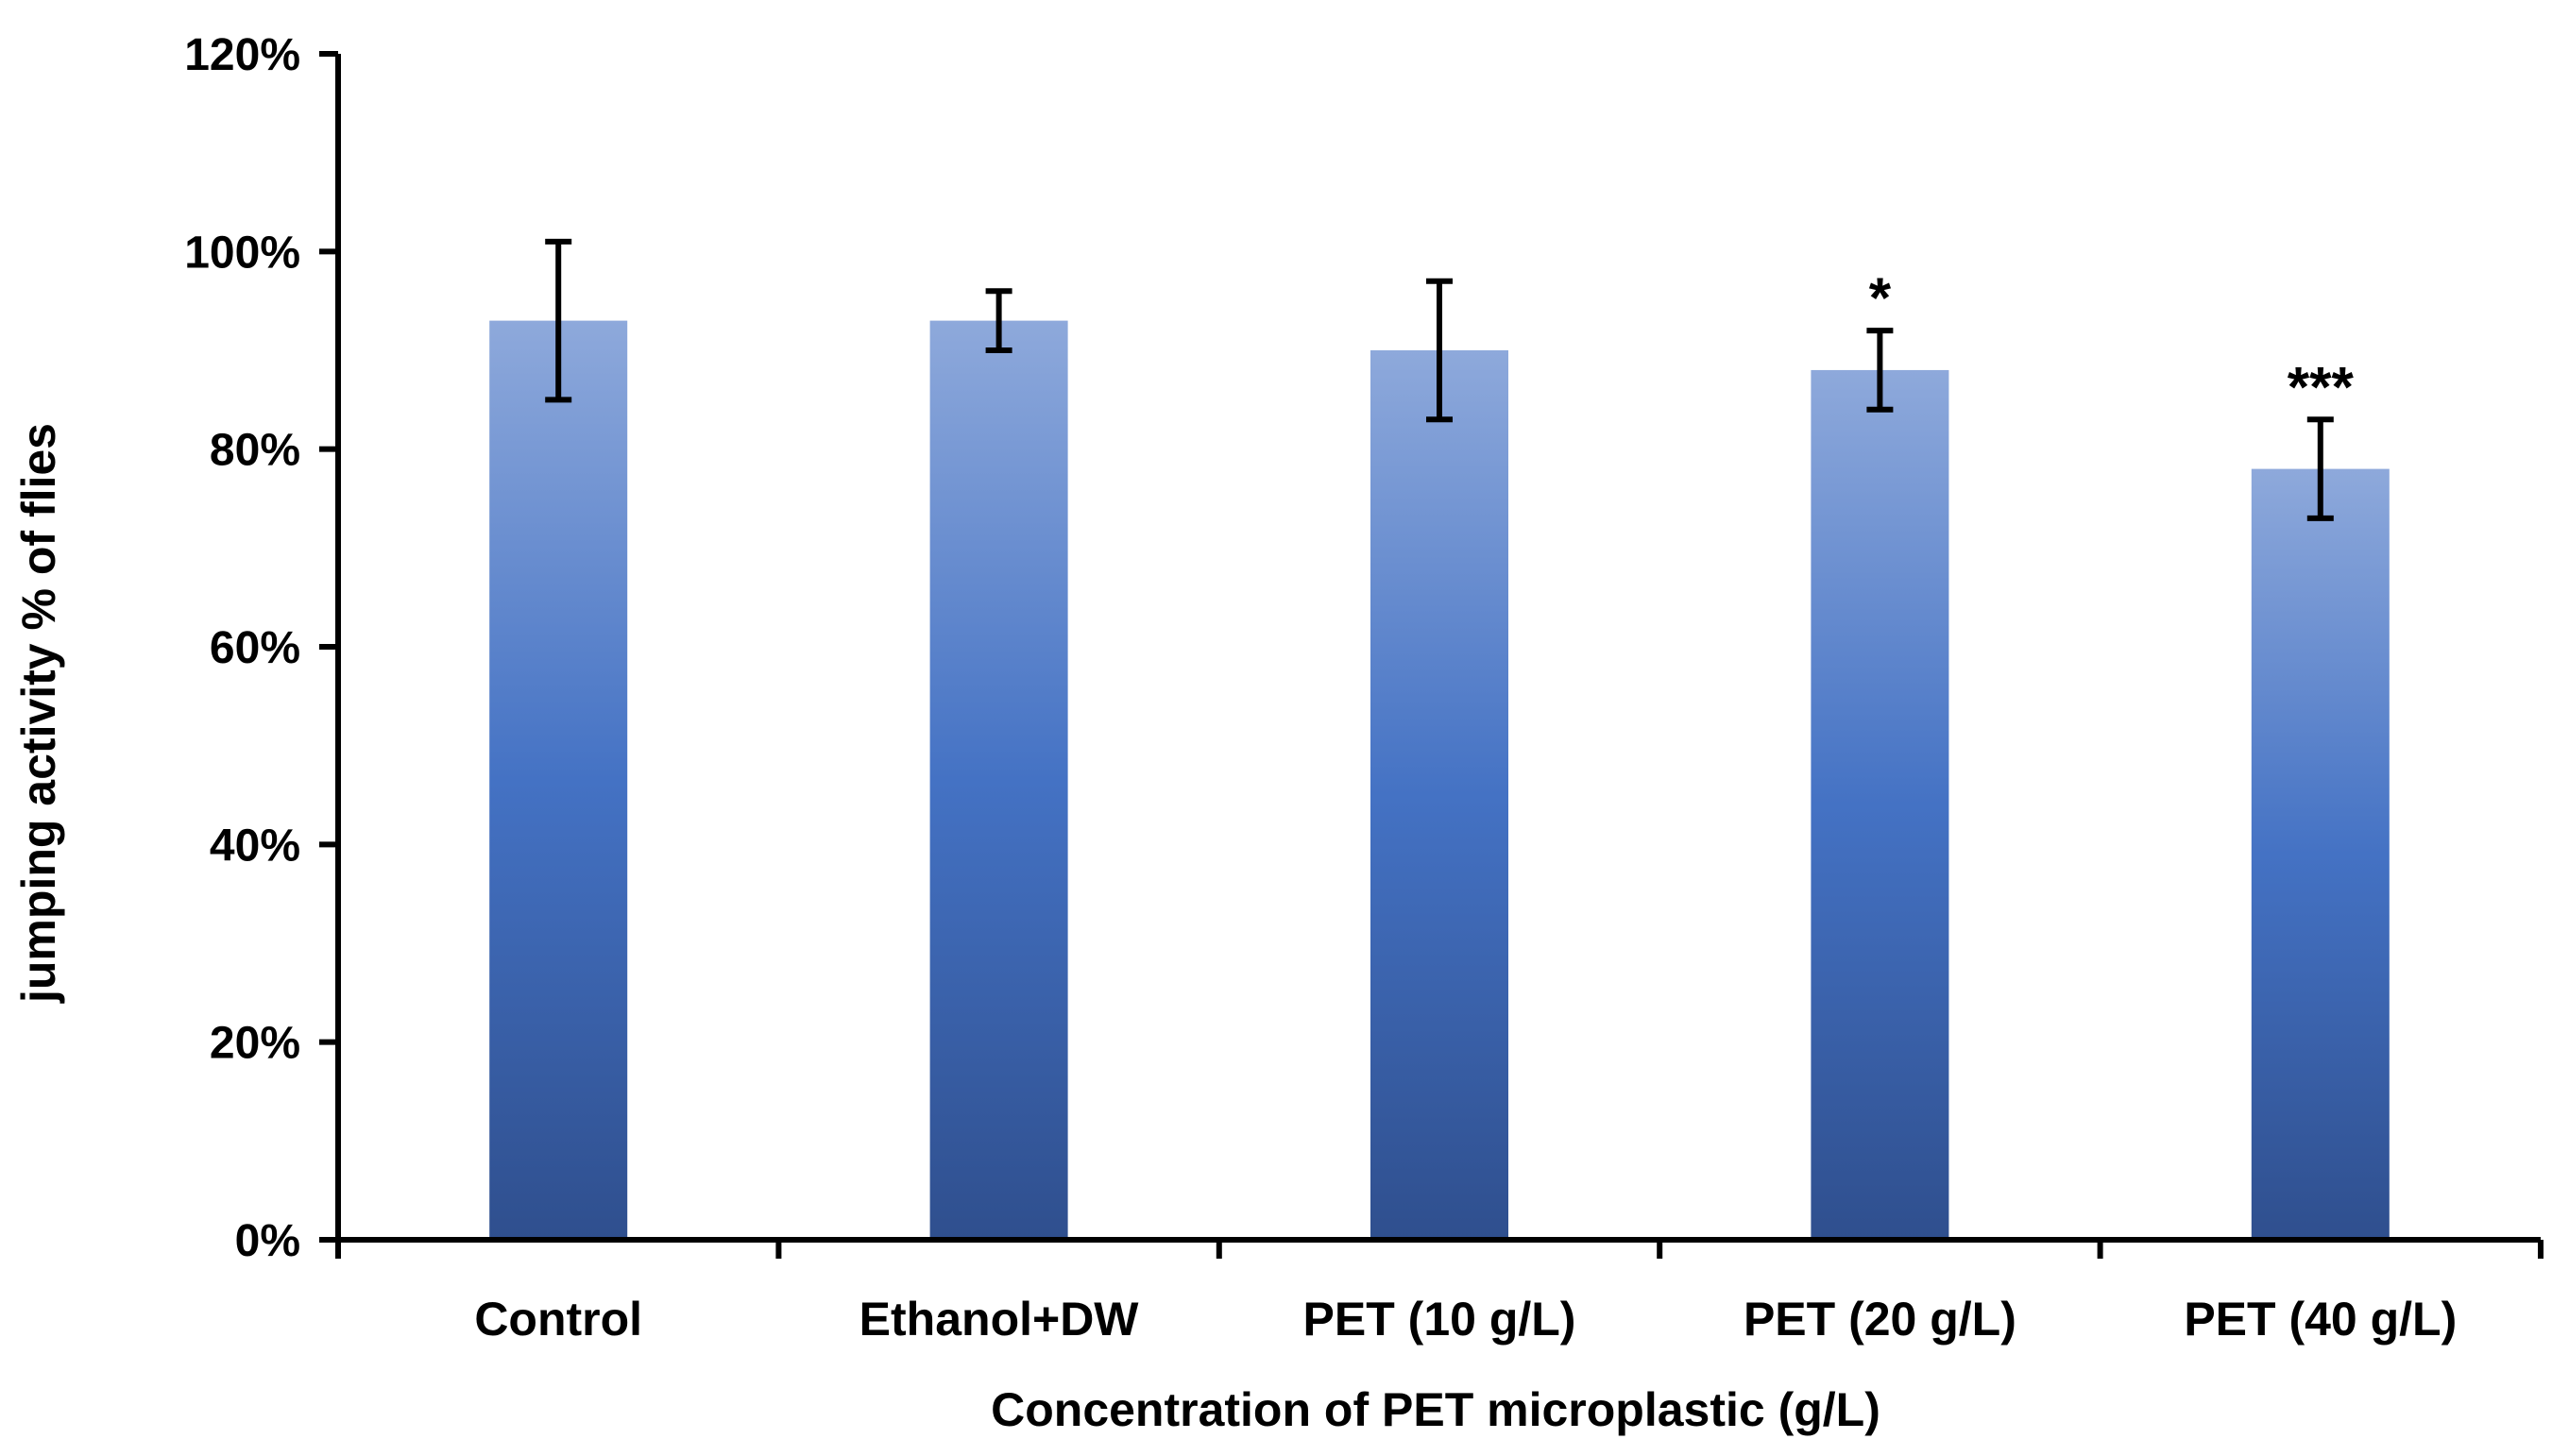 The height and width of the screenshot is (1456, 2552). Describe the element at coordinates (2321, 386) in the screenshot. I see `significance-marker-5: ***` at that location.